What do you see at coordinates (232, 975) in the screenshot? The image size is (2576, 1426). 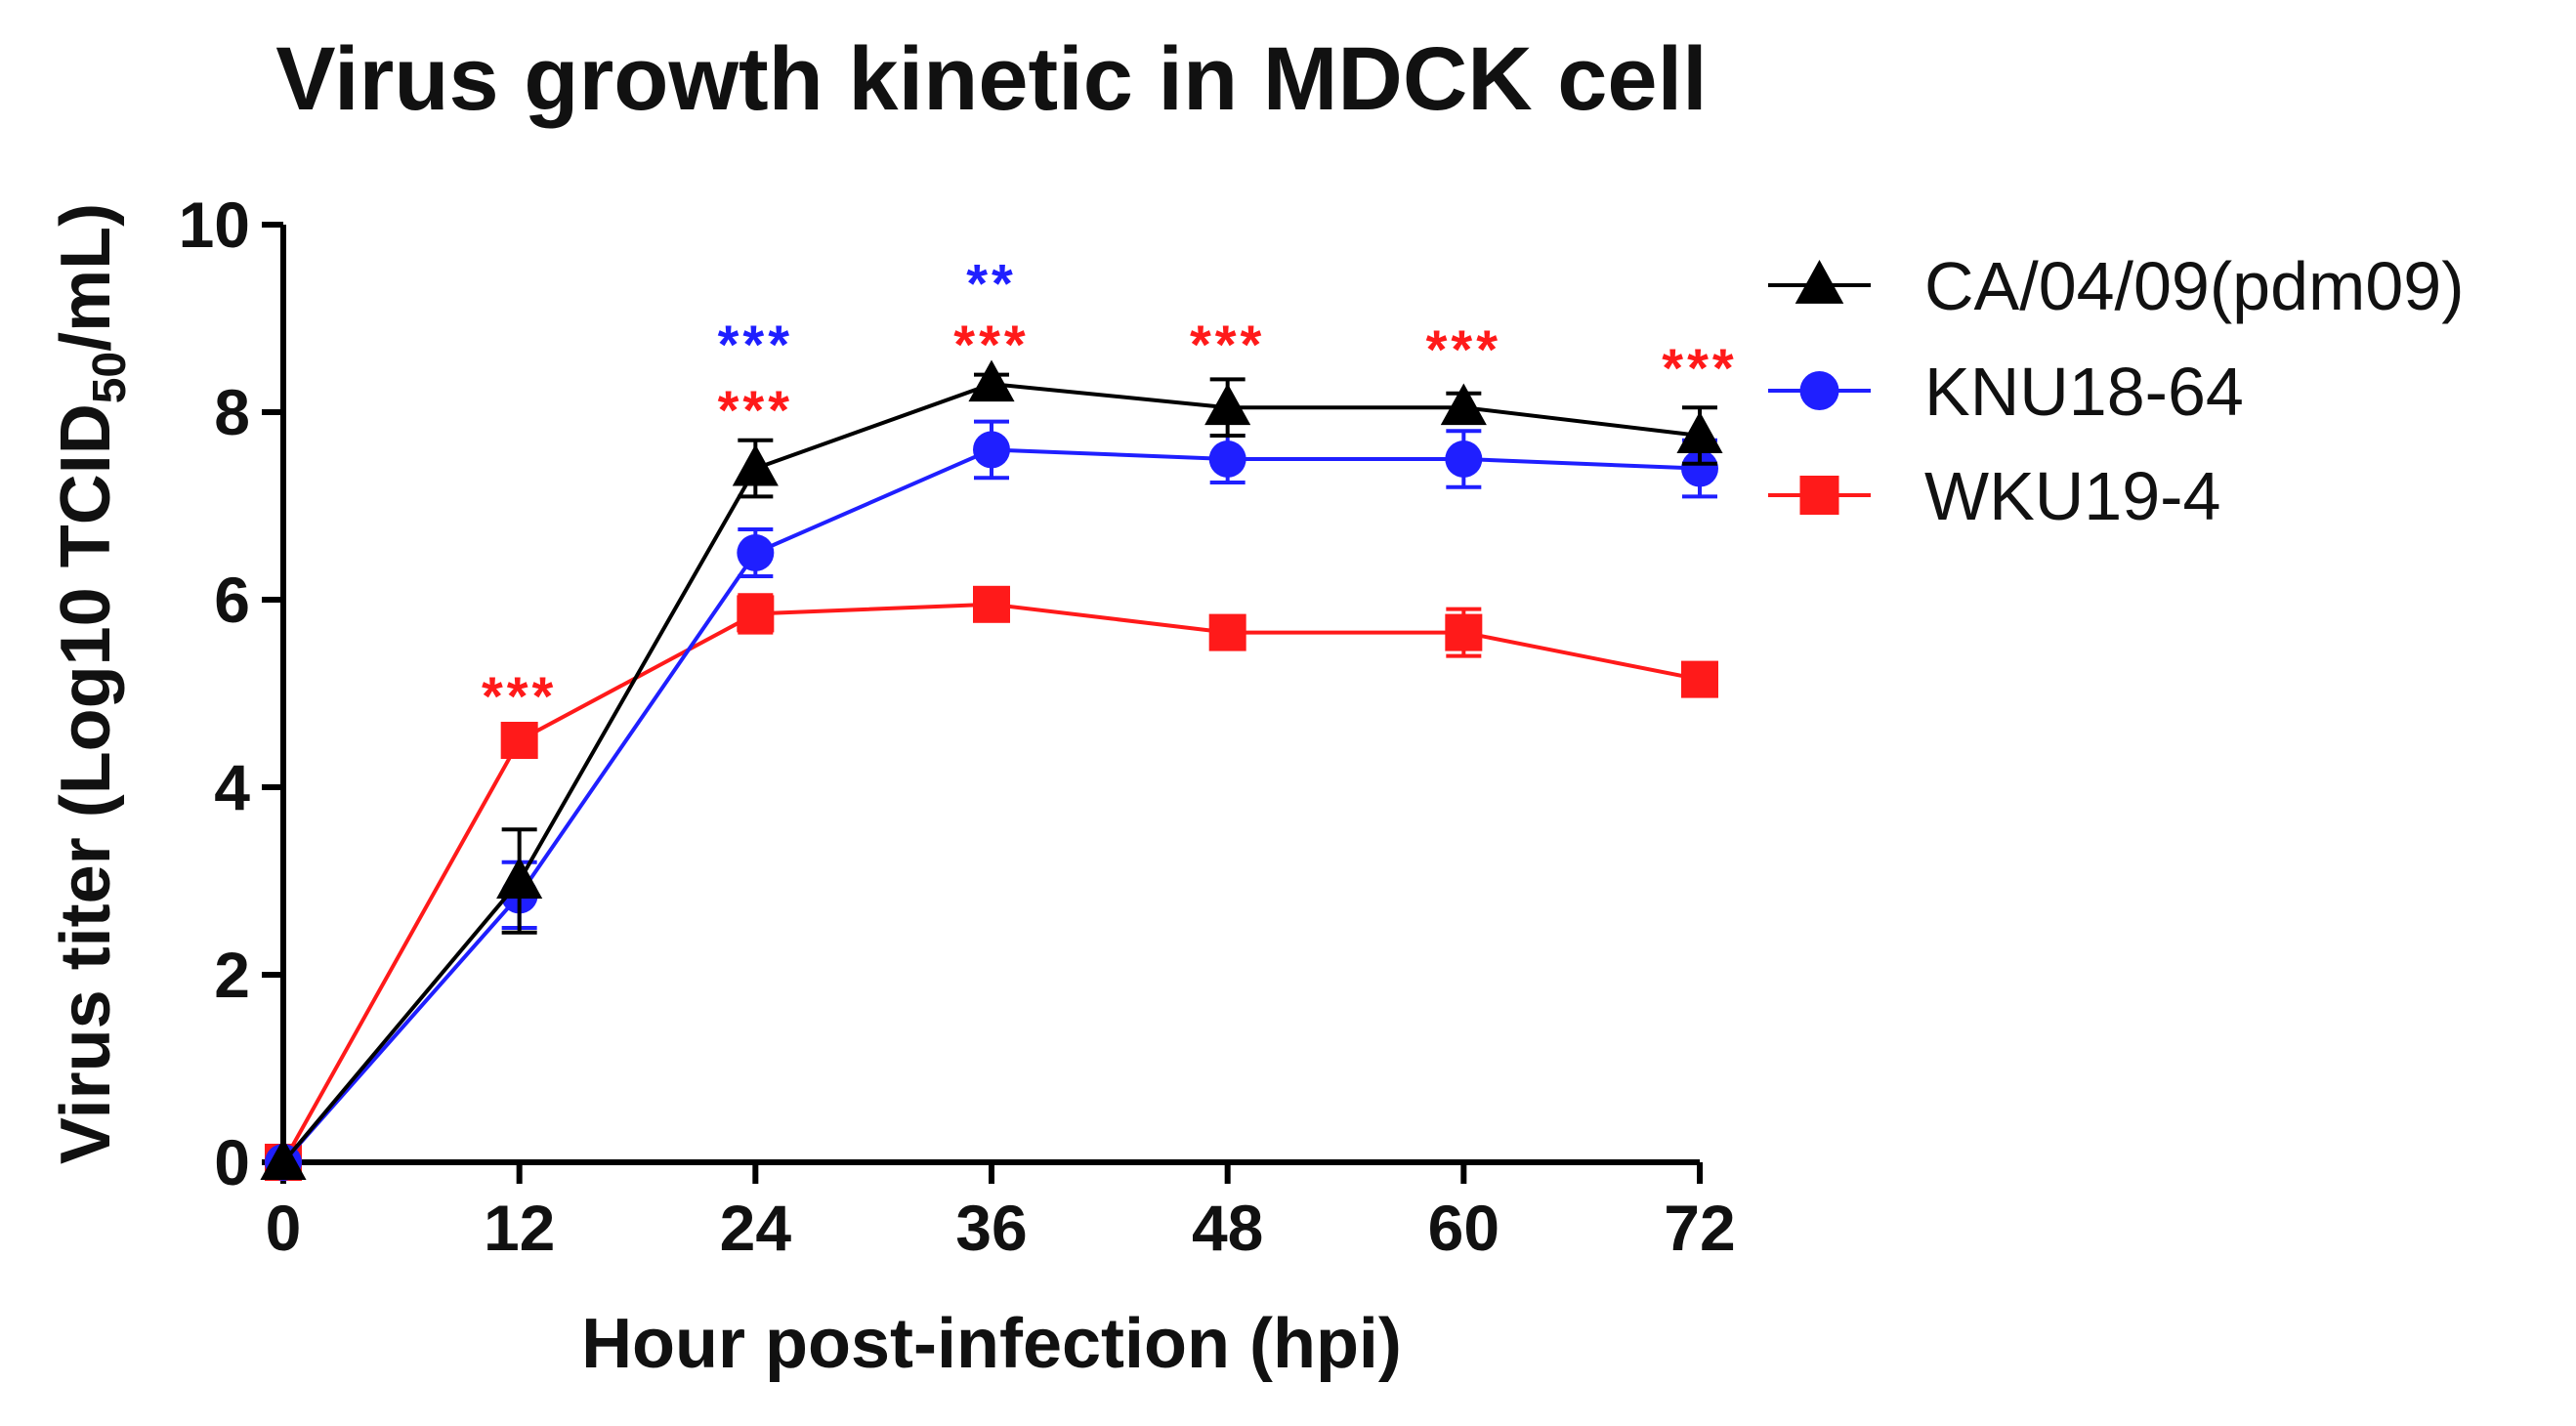 I see `y-tick-label: 2` at bounding box center [232, 975].